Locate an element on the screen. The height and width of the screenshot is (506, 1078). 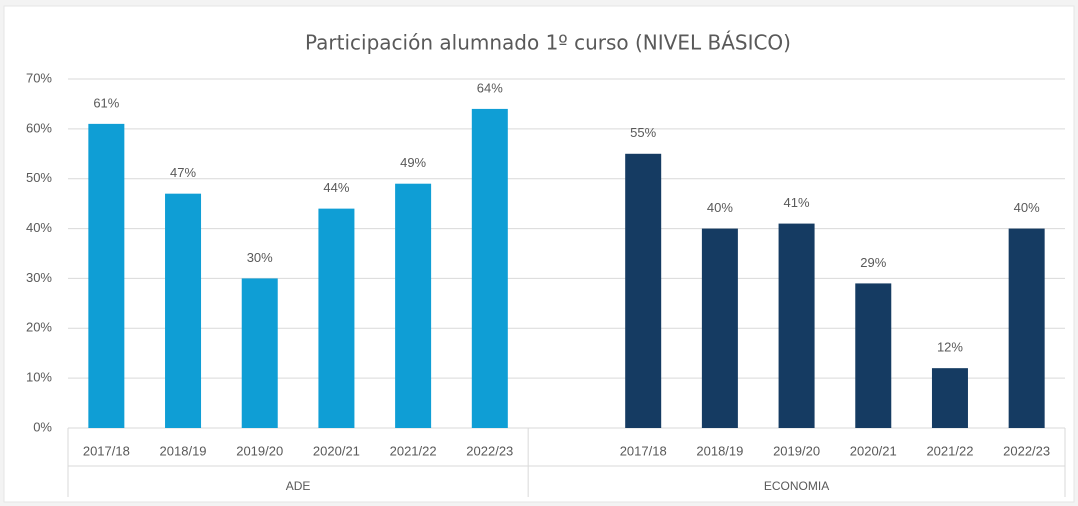
y-tick-label: 70% is located at coordinates (39, 77).